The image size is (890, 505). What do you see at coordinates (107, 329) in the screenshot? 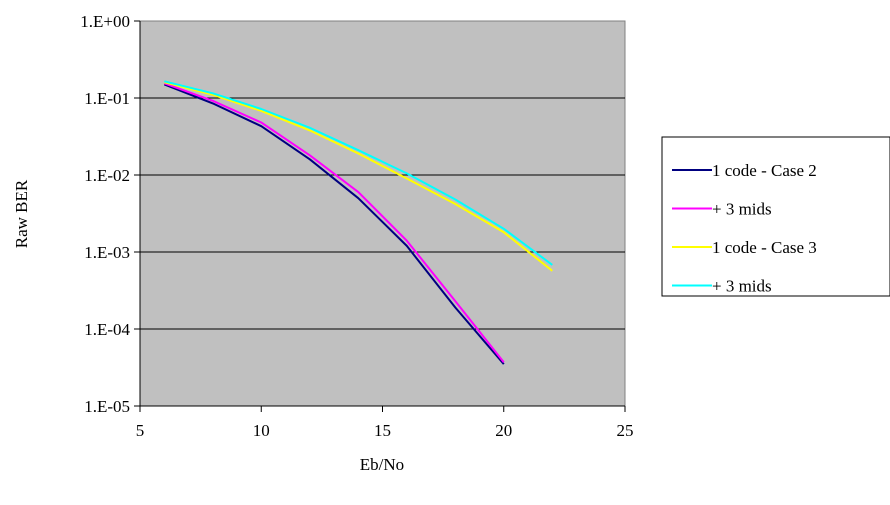
I see `y-tick-label: 1.E-04` at bounding box center [107, 329].